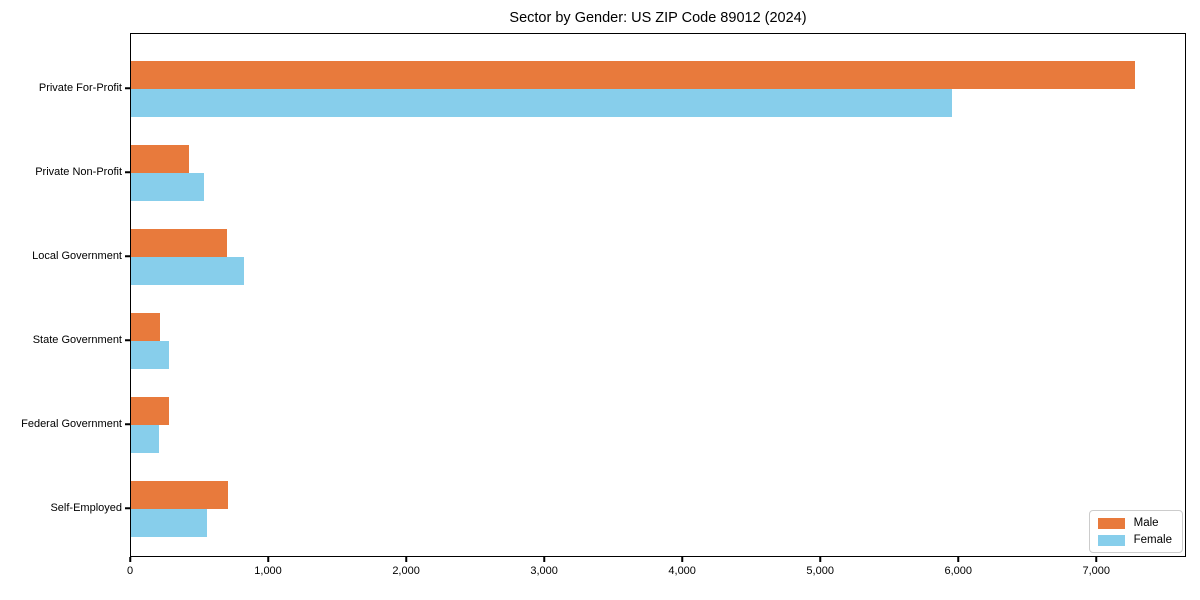 Image resolution: width=1200 pixels, height=600 pixels. What do you see at coordinates (1111, 540) in the screenshot?
I see `legend-swatch-female` at bounding box center [1111, 540].